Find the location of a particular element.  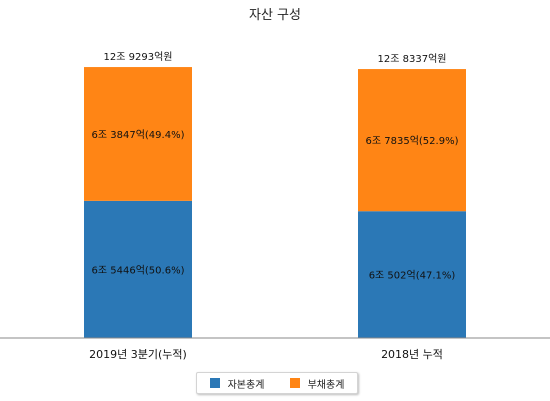

bar-equity-2019-q3 is located at coordinates (138, 269).